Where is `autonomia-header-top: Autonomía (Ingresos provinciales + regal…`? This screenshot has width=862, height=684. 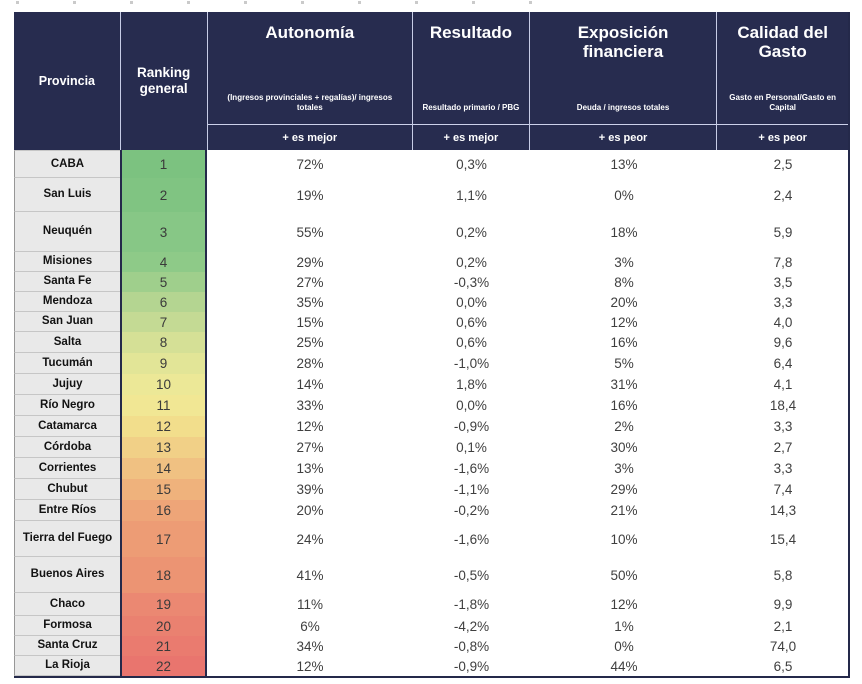 autonomia-header-top: Autonomía (Ingresos provinciales + regal… is located at coordinates (310, 68).